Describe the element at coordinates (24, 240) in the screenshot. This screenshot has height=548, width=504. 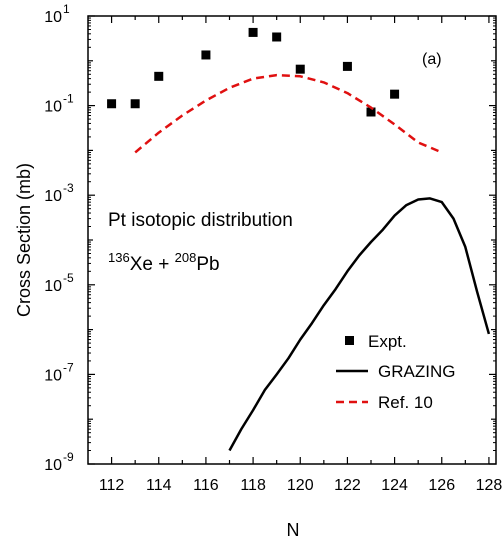
I see `y-axis-label: Cross Section (mb)` at that location.